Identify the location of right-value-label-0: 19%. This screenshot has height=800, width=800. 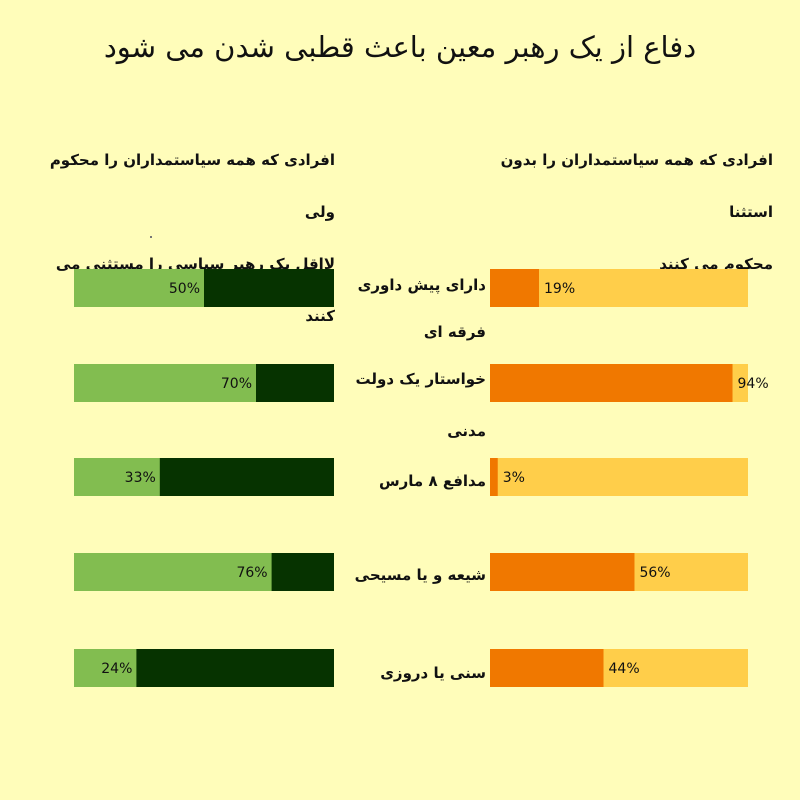
(559, 289).